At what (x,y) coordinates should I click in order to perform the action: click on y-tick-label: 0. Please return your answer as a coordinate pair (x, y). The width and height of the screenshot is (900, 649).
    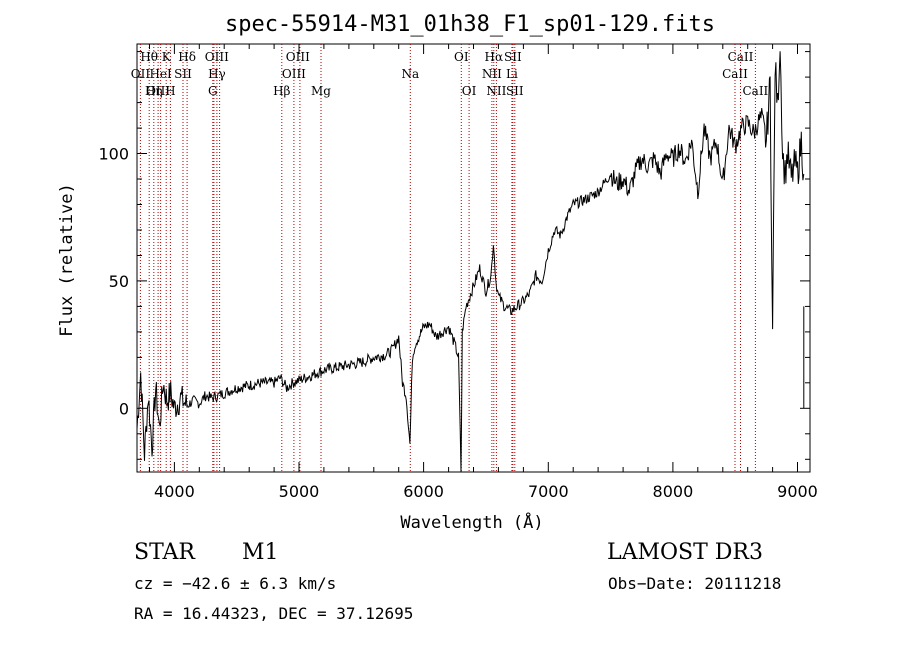
    Looking at the image, I should click on (124, 408).